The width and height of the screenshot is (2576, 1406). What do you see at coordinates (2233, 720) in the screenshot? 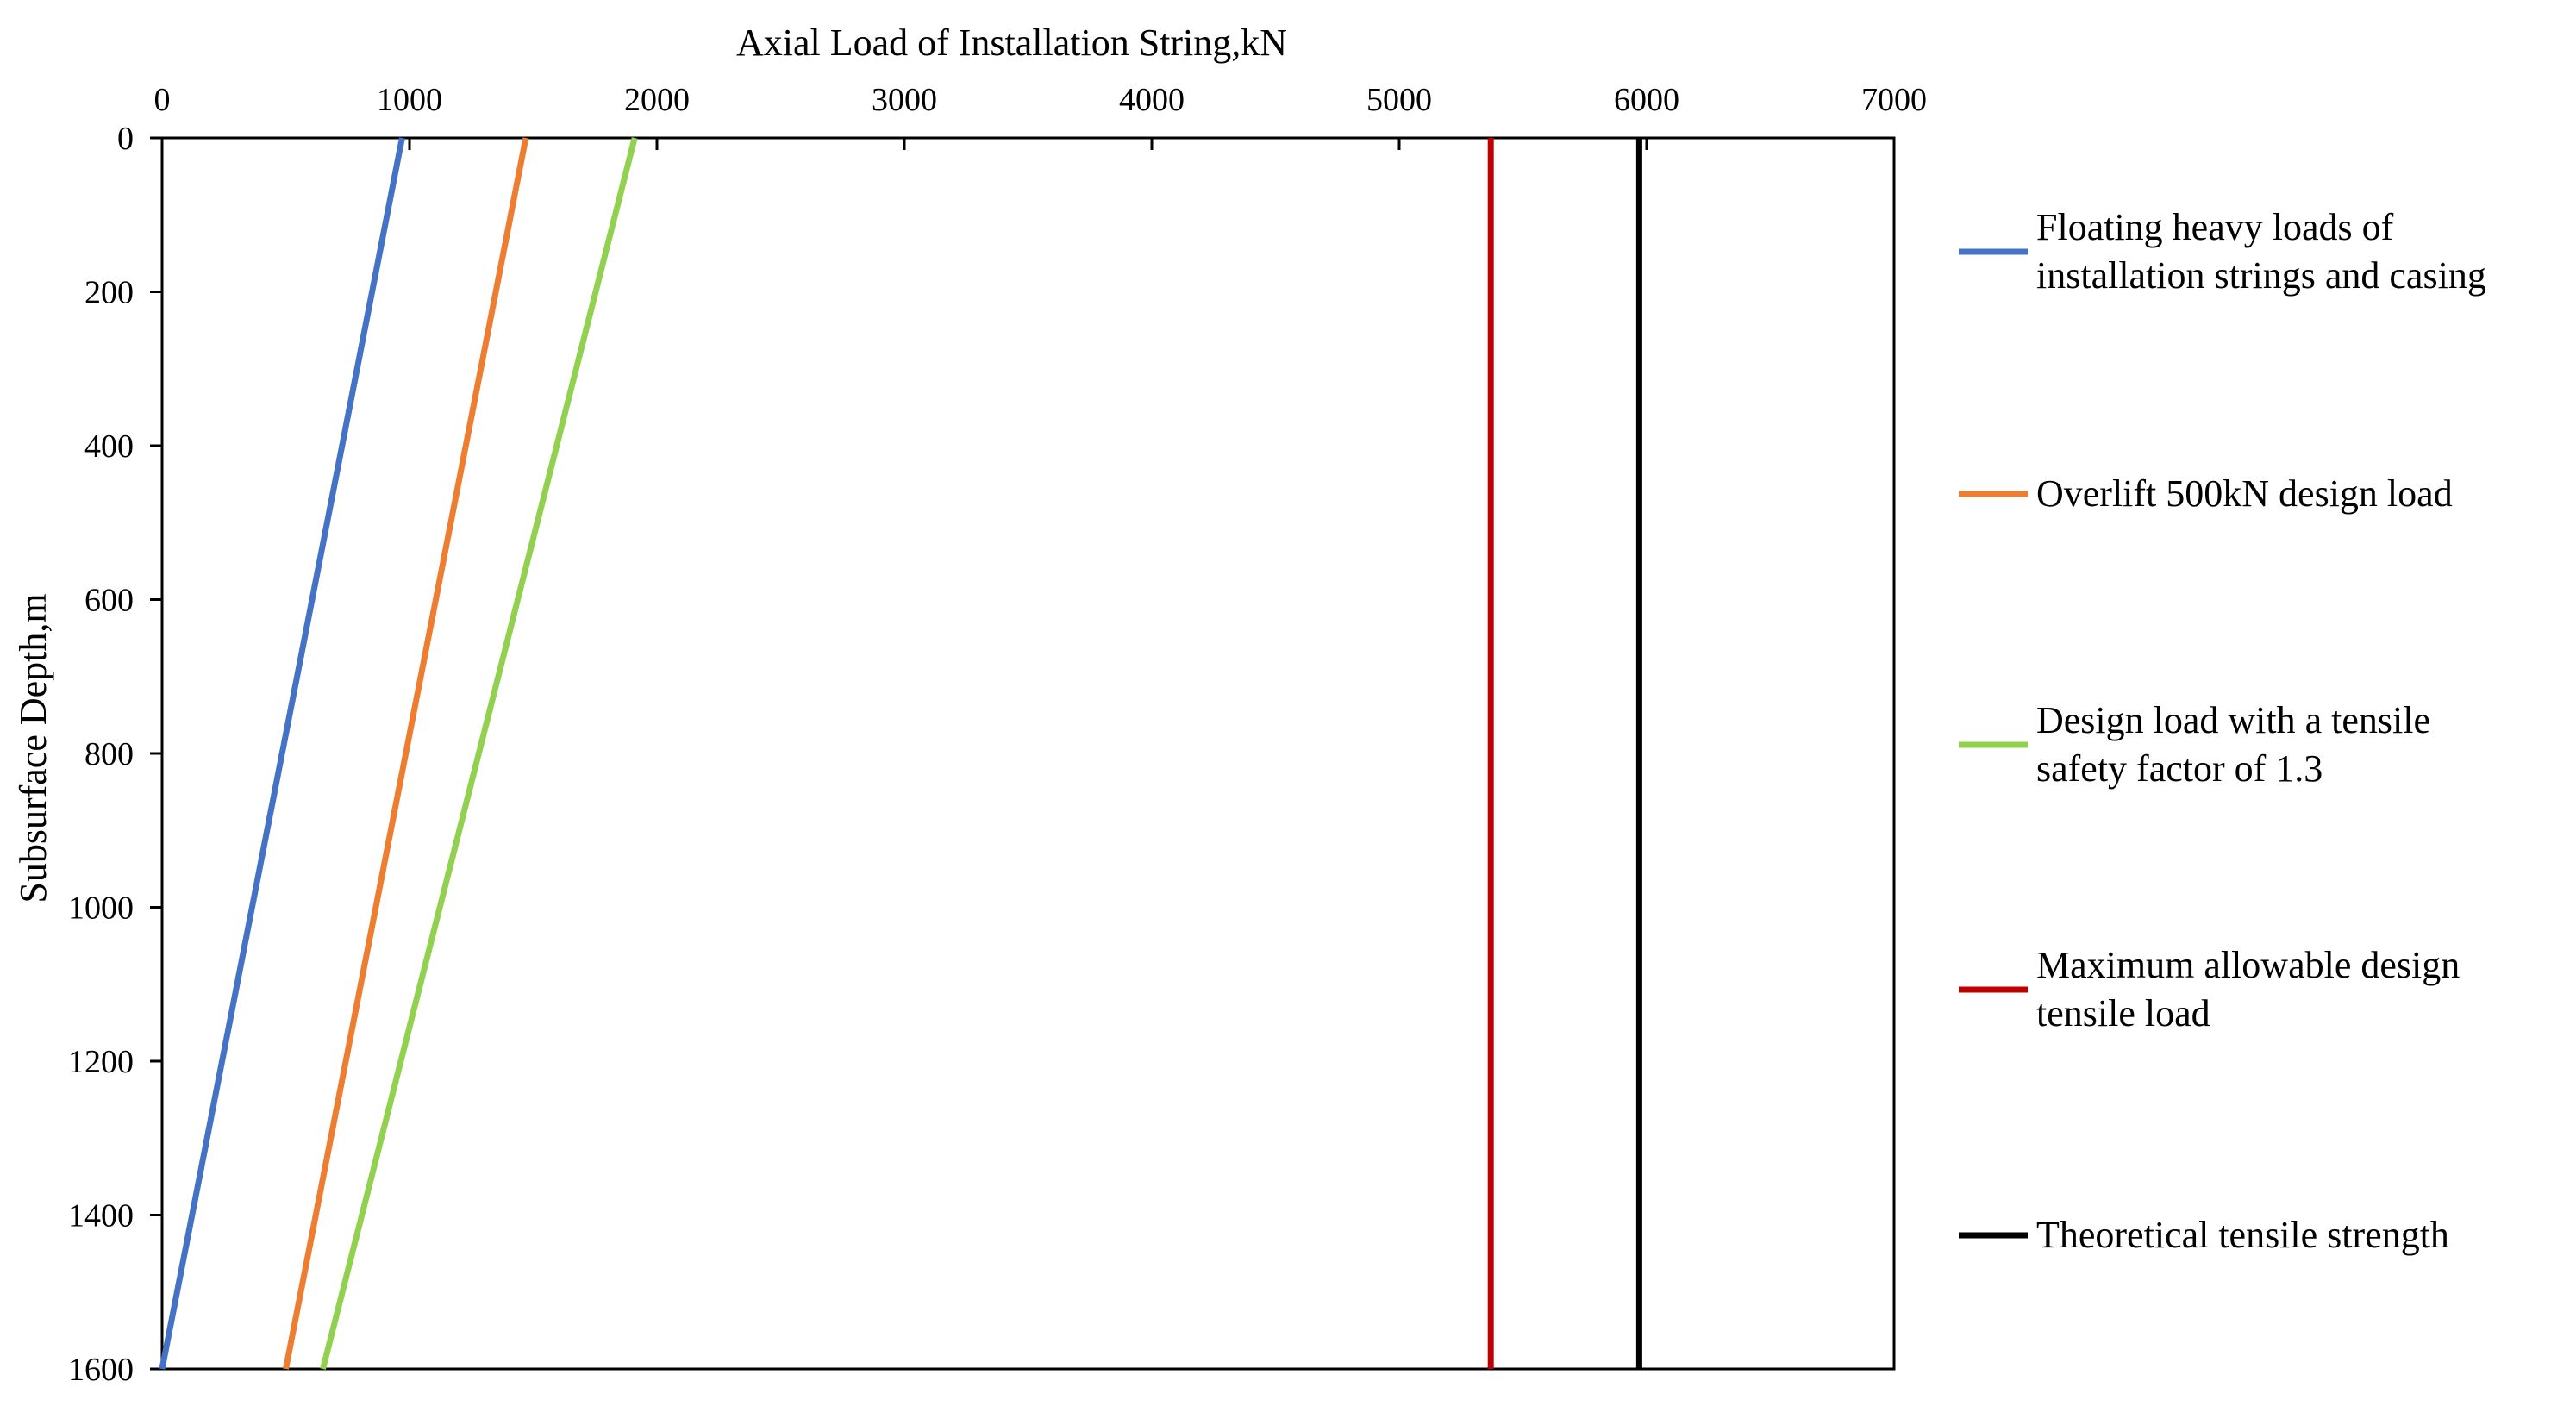
I see `legend-label: Design load with a tensile` at bounding box center [2233, 720].